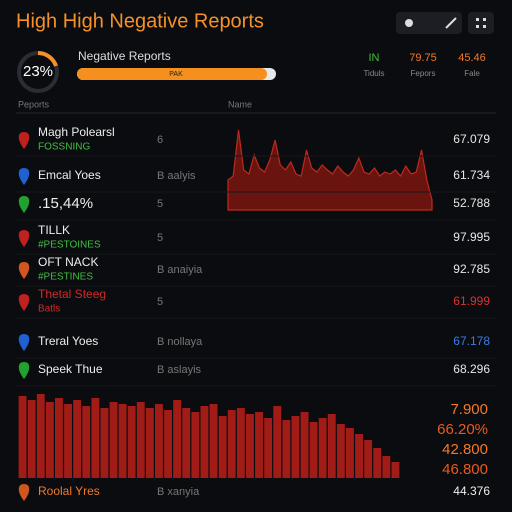  I want to click on menu-button, so click(481, 23).